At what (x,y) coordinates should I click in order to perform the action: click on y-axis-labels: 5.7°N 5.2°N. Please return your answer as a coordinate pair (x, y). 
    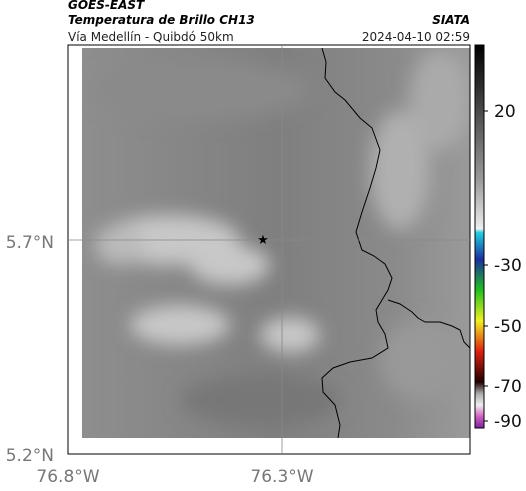
    Looking at the image, I should click on (30, 349).